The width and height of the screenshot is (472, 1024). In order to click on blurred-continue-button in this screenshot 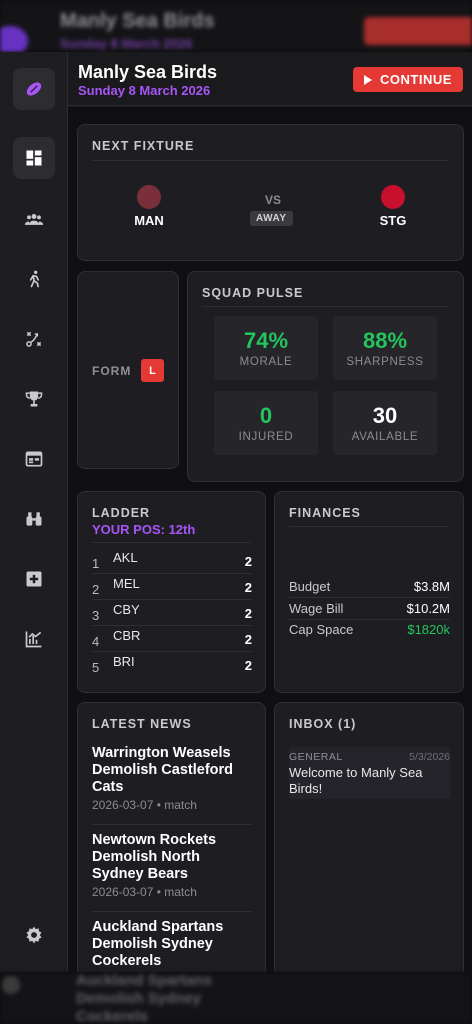, I will do `click(418, 31)`.